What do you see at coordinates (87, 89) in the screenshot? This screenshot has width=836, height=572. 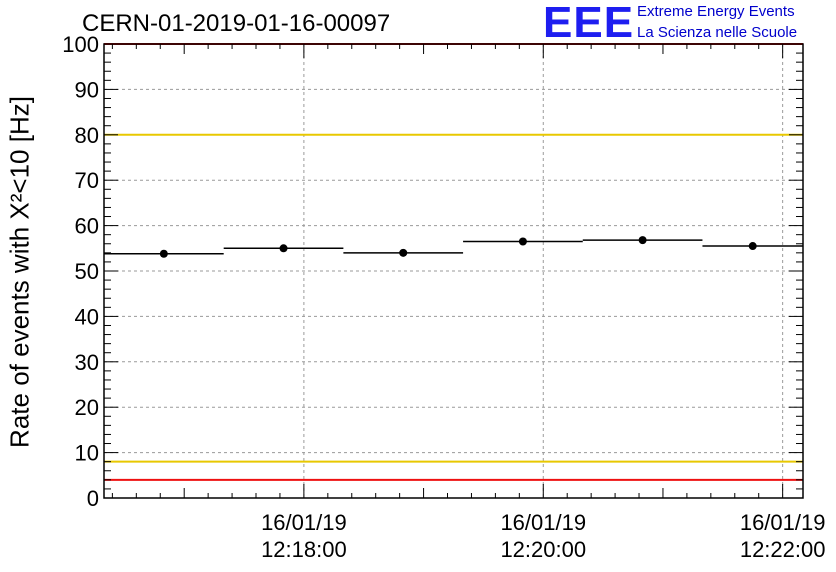 I see `y-tick-label: 90` at bounding box center [87, 89].